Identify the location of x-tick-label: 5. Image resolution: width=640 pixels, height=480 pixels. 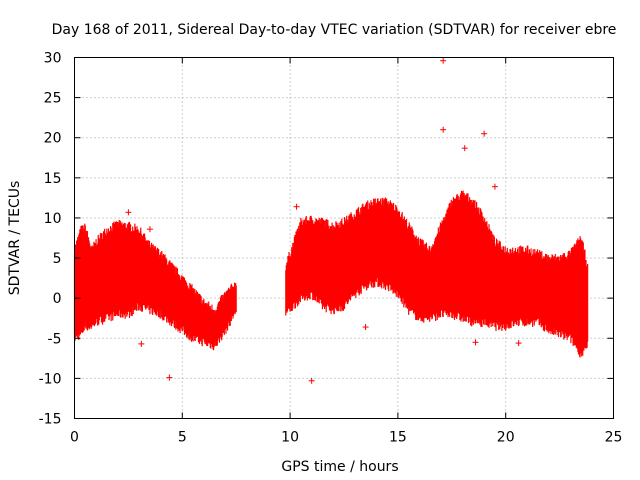
(182, 438).